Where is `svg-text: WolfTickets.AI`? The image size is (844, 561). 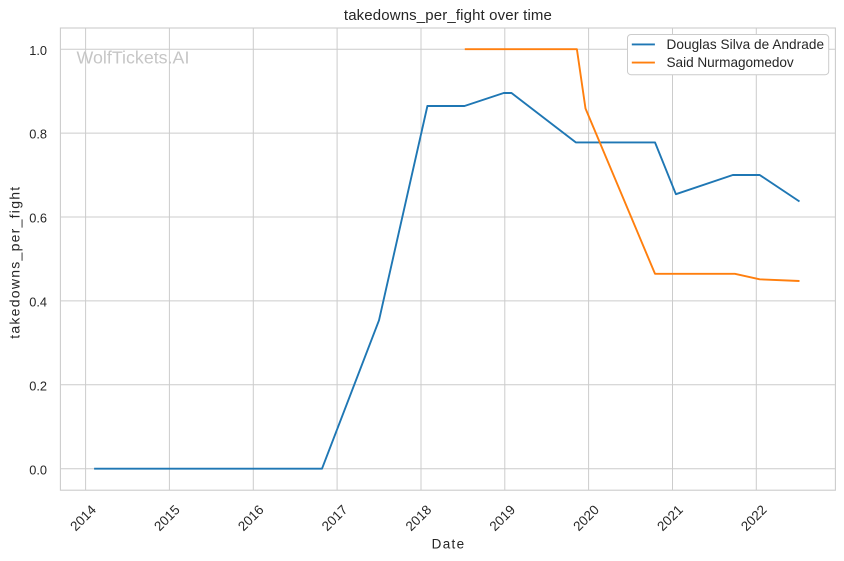
svg-text: WolfTickets.AI is located at coordinates (133, 58).